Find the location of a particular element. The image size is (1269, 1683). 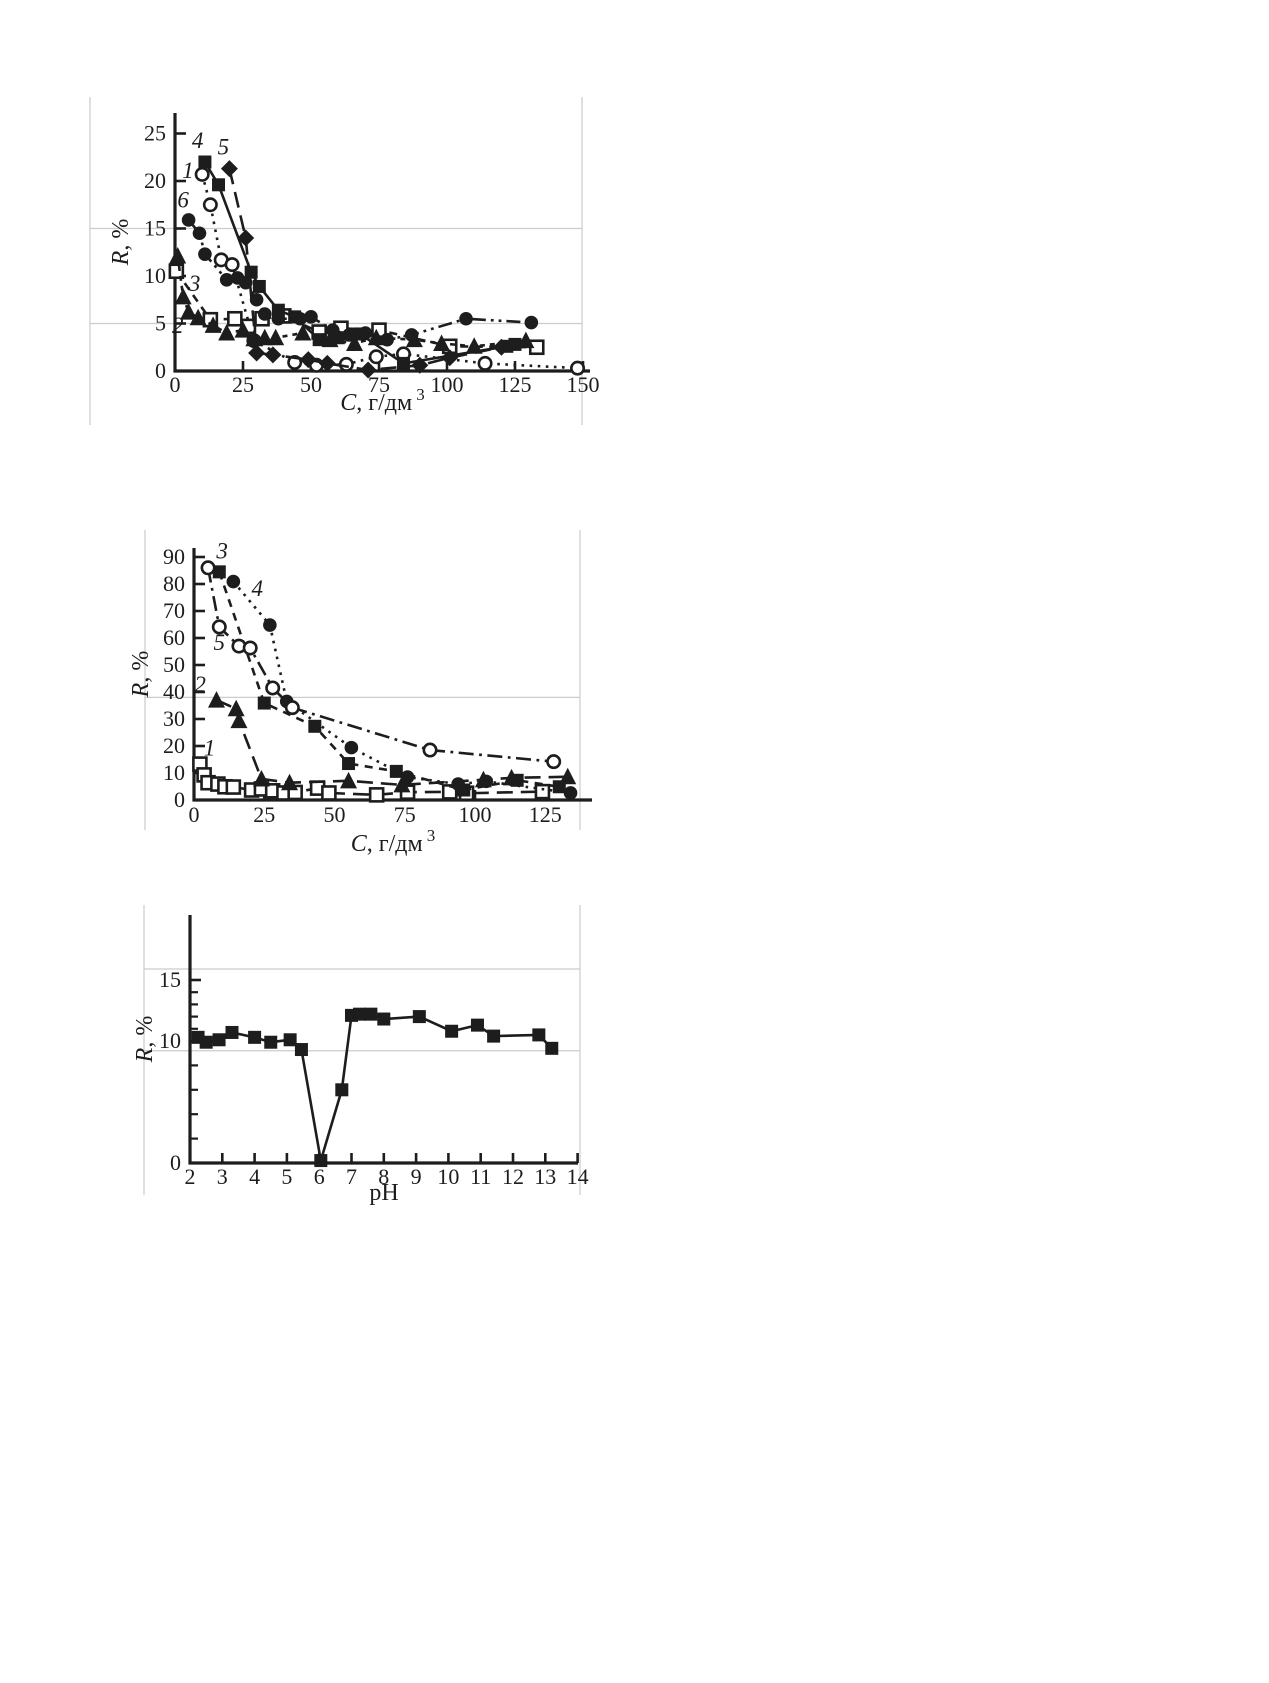

x-tick-label: 5 is located at coordinates (286, 1176).